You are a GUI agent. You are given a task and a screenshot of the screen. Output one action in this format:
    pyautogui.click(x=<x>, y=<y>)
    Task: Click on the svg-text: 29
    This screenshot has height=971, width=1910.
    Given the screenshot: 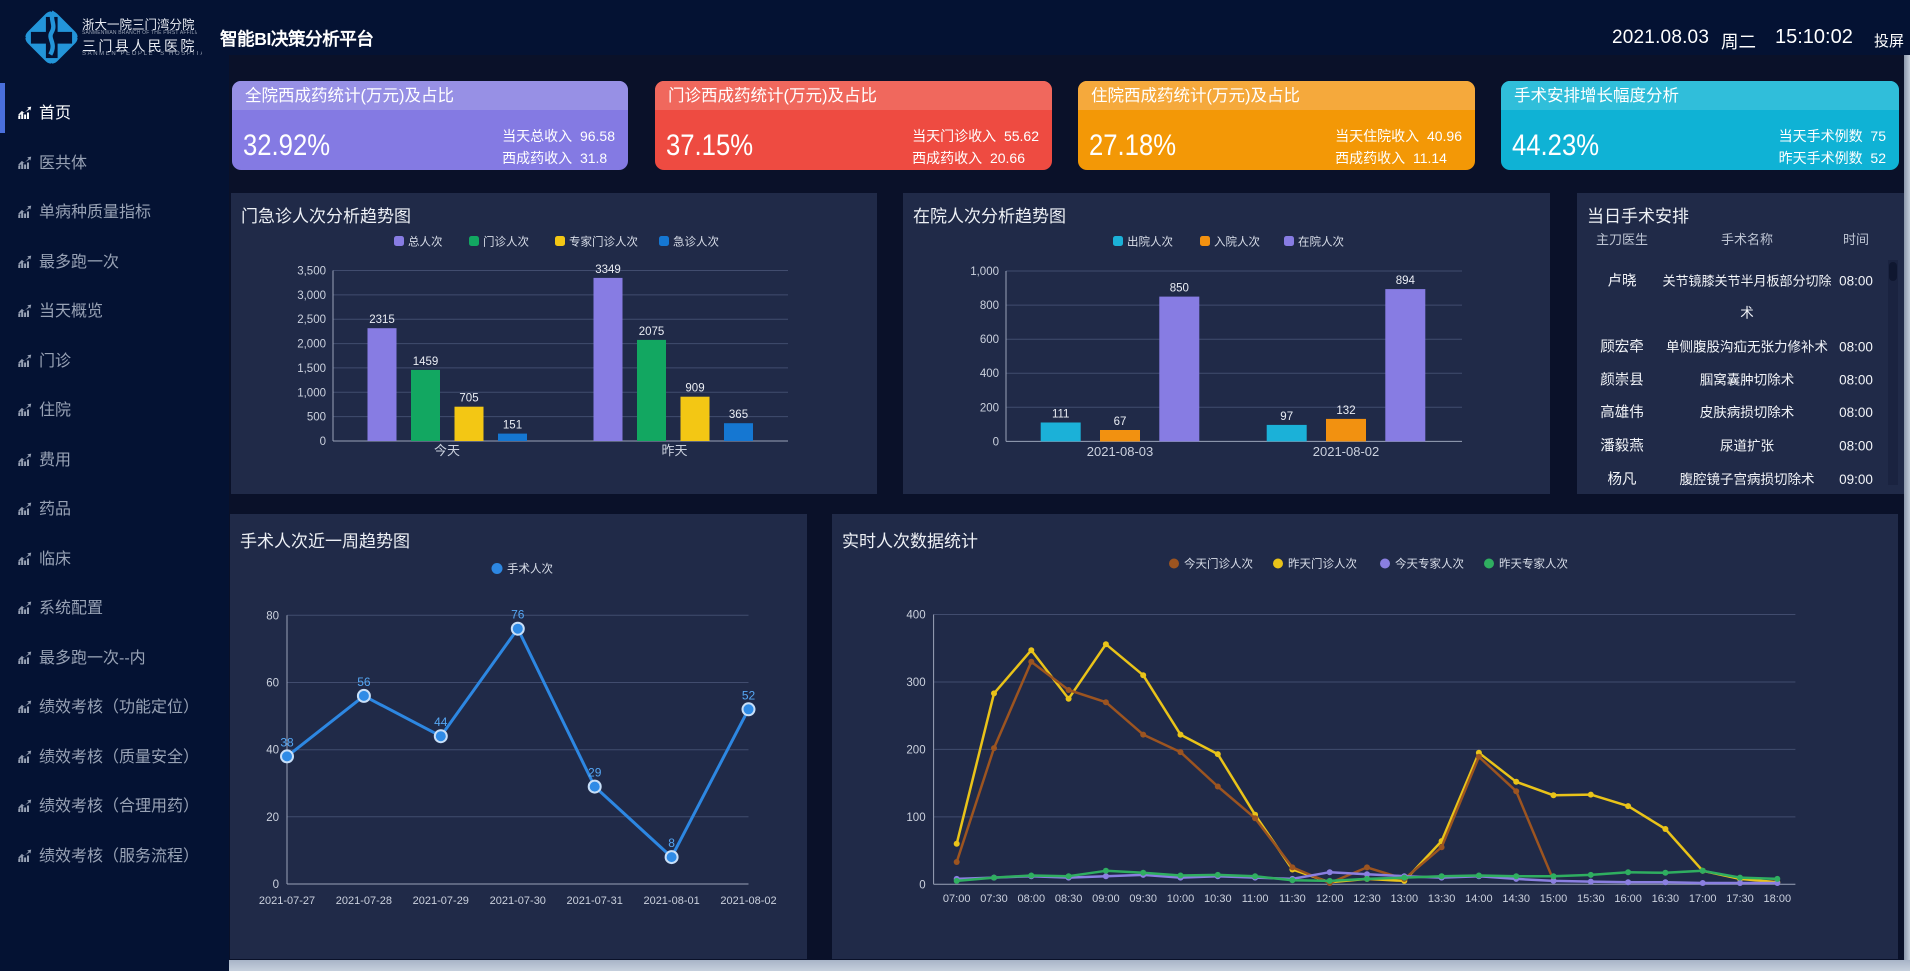 What is the action you would take?
    pyautogui.click(x=595, y=773)
    